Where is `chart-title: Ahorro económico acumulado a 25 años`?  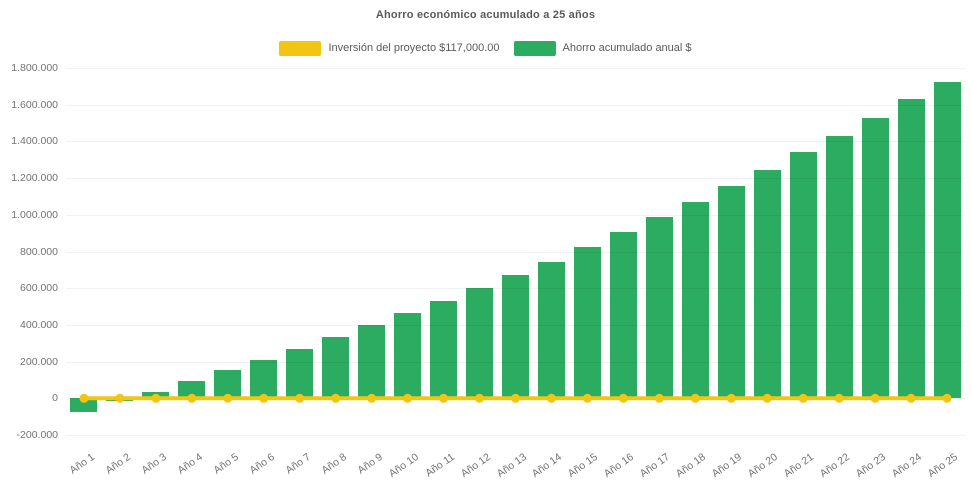 chart-title: Ahorro económico acumulado a 25 años is located at coordinates (485, 15).